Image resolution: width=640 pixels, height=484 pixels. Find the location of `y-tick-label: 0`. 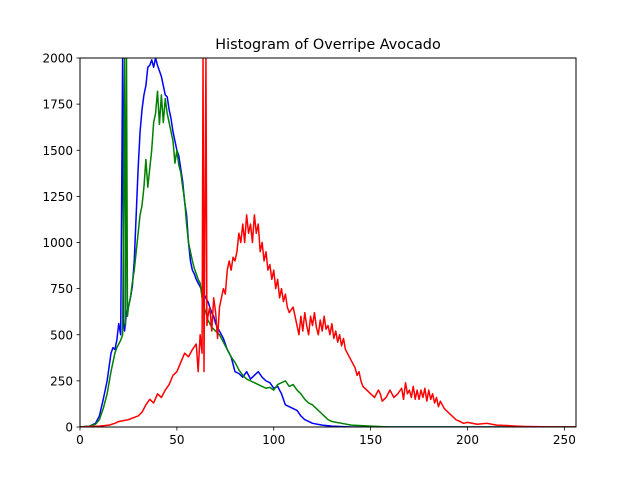

y-tick-label: 0 is located at coordinates (69, 428).